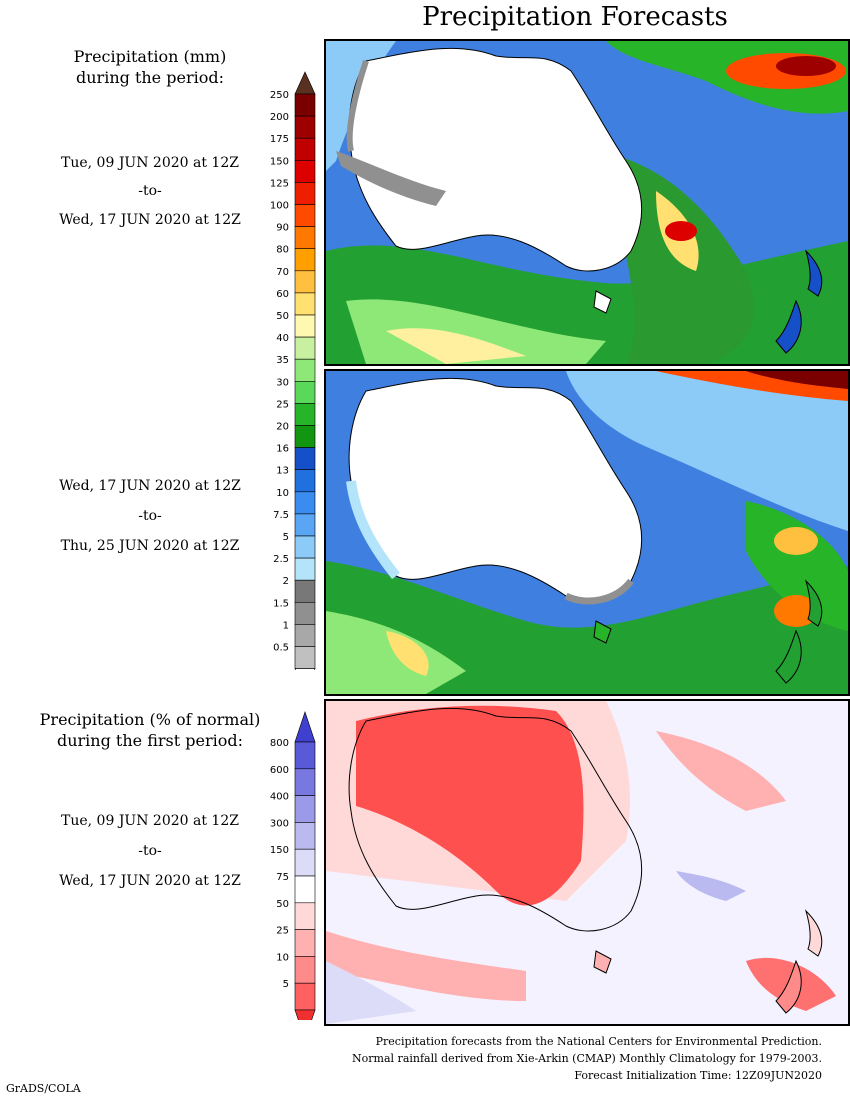 This screenshot has height=1100, width=850. I want to click on scale-tick-label: 75, so click(282, 877).